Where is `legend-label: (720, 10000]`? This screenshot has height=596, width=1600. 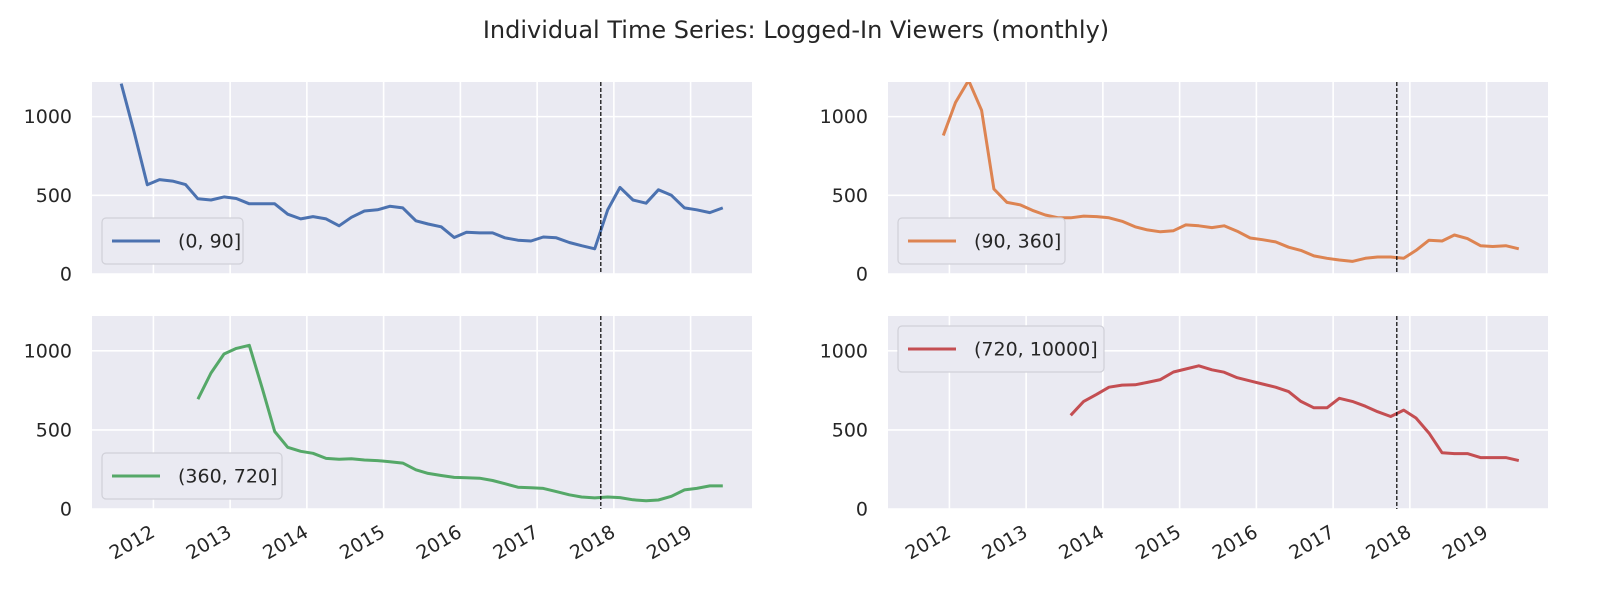 legend-label: (720, 10000] is located at coordinates (1036, 350).